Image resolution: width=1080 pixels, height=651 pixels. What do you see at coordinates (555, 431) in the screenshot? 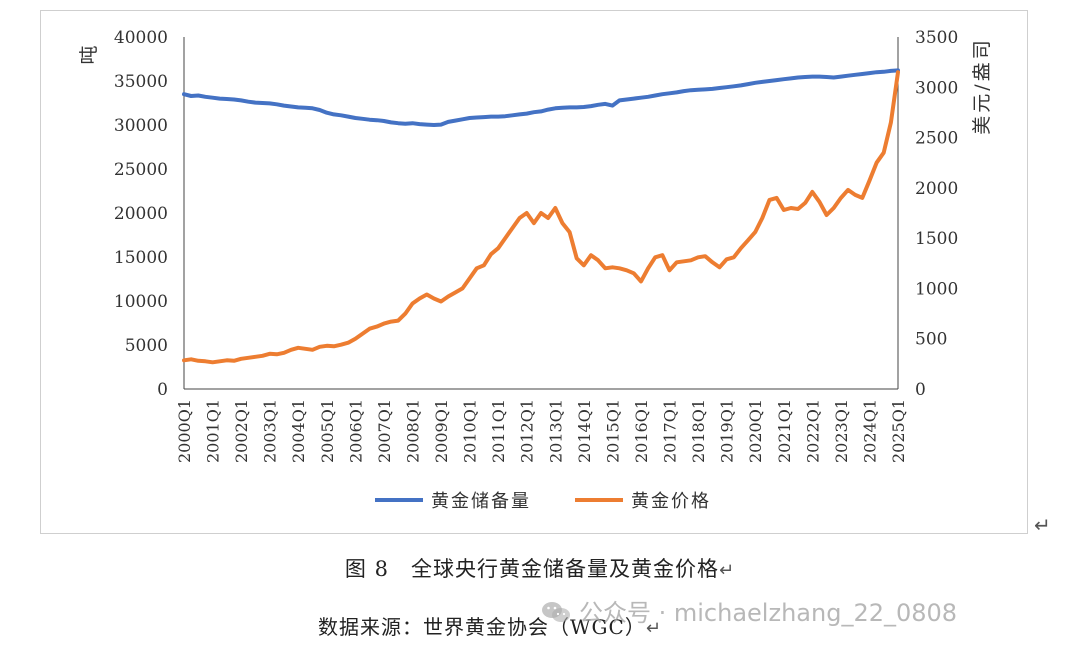
I see `x-tick-label: 2013Q1` at bounding box center [555, 431].